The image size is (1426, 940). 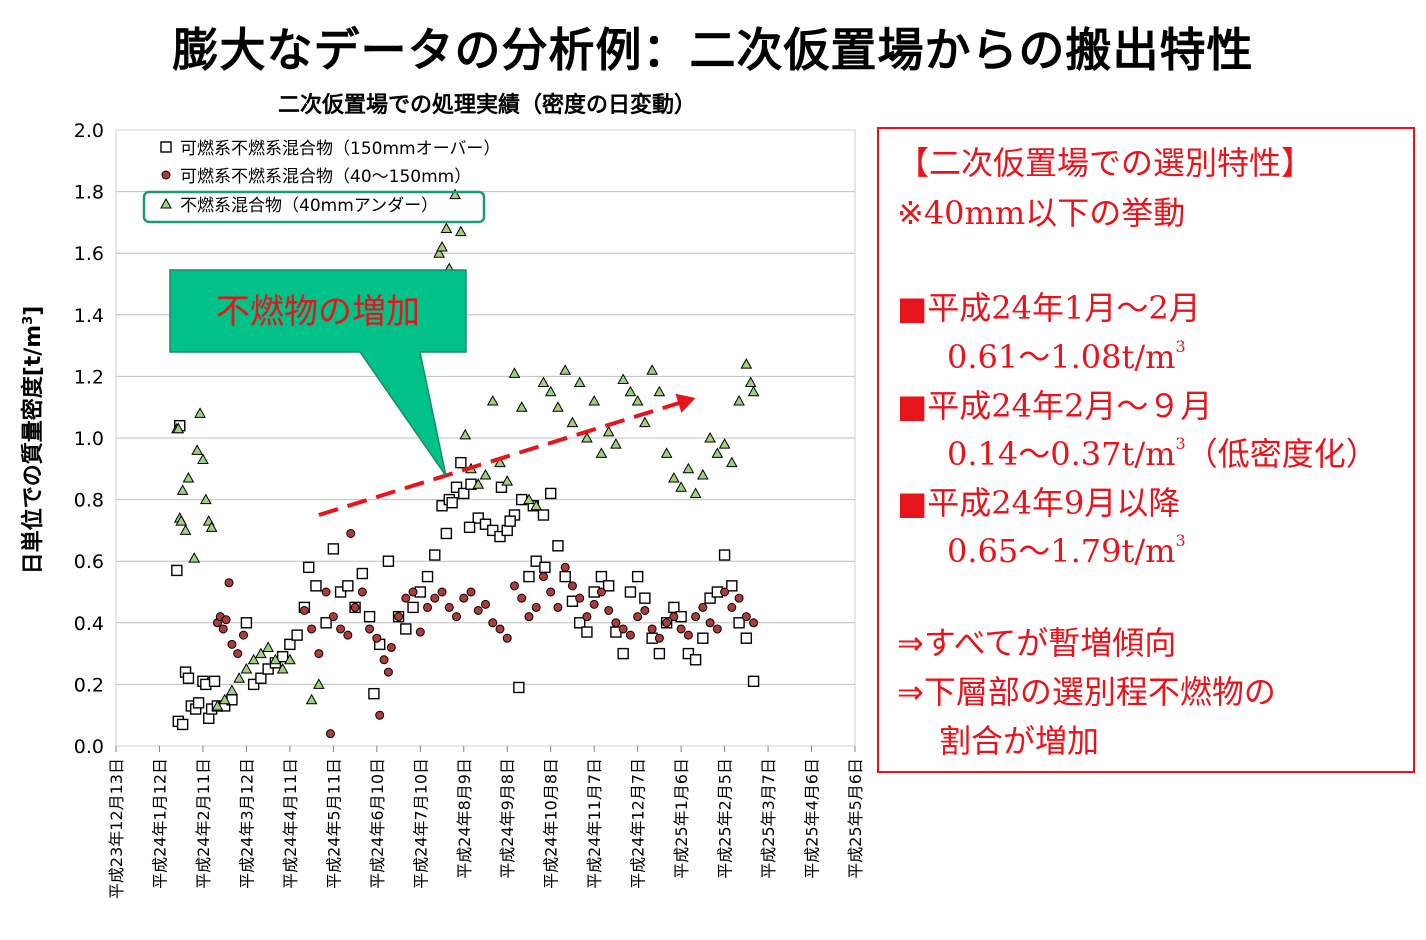 What do you see at coordinates (290, 823) in the screenshot?
I see `x-tick-label: 平成24年4月11日` at bounding box center [290, 823].